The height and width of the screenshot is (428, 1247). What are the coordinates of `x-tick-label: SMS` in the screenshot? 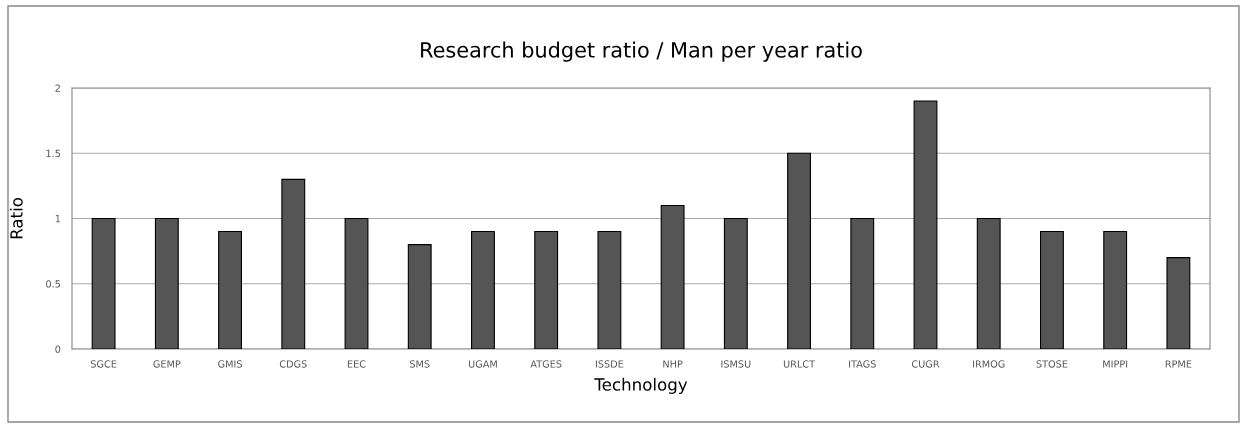 It's located at (420, 364).